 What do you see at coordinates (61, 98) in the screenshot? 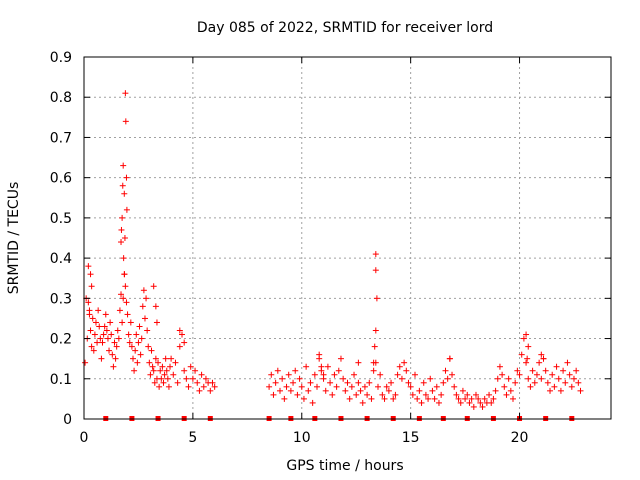
I see `y-tick-label: 0.8` at bounding box center [61, 98].